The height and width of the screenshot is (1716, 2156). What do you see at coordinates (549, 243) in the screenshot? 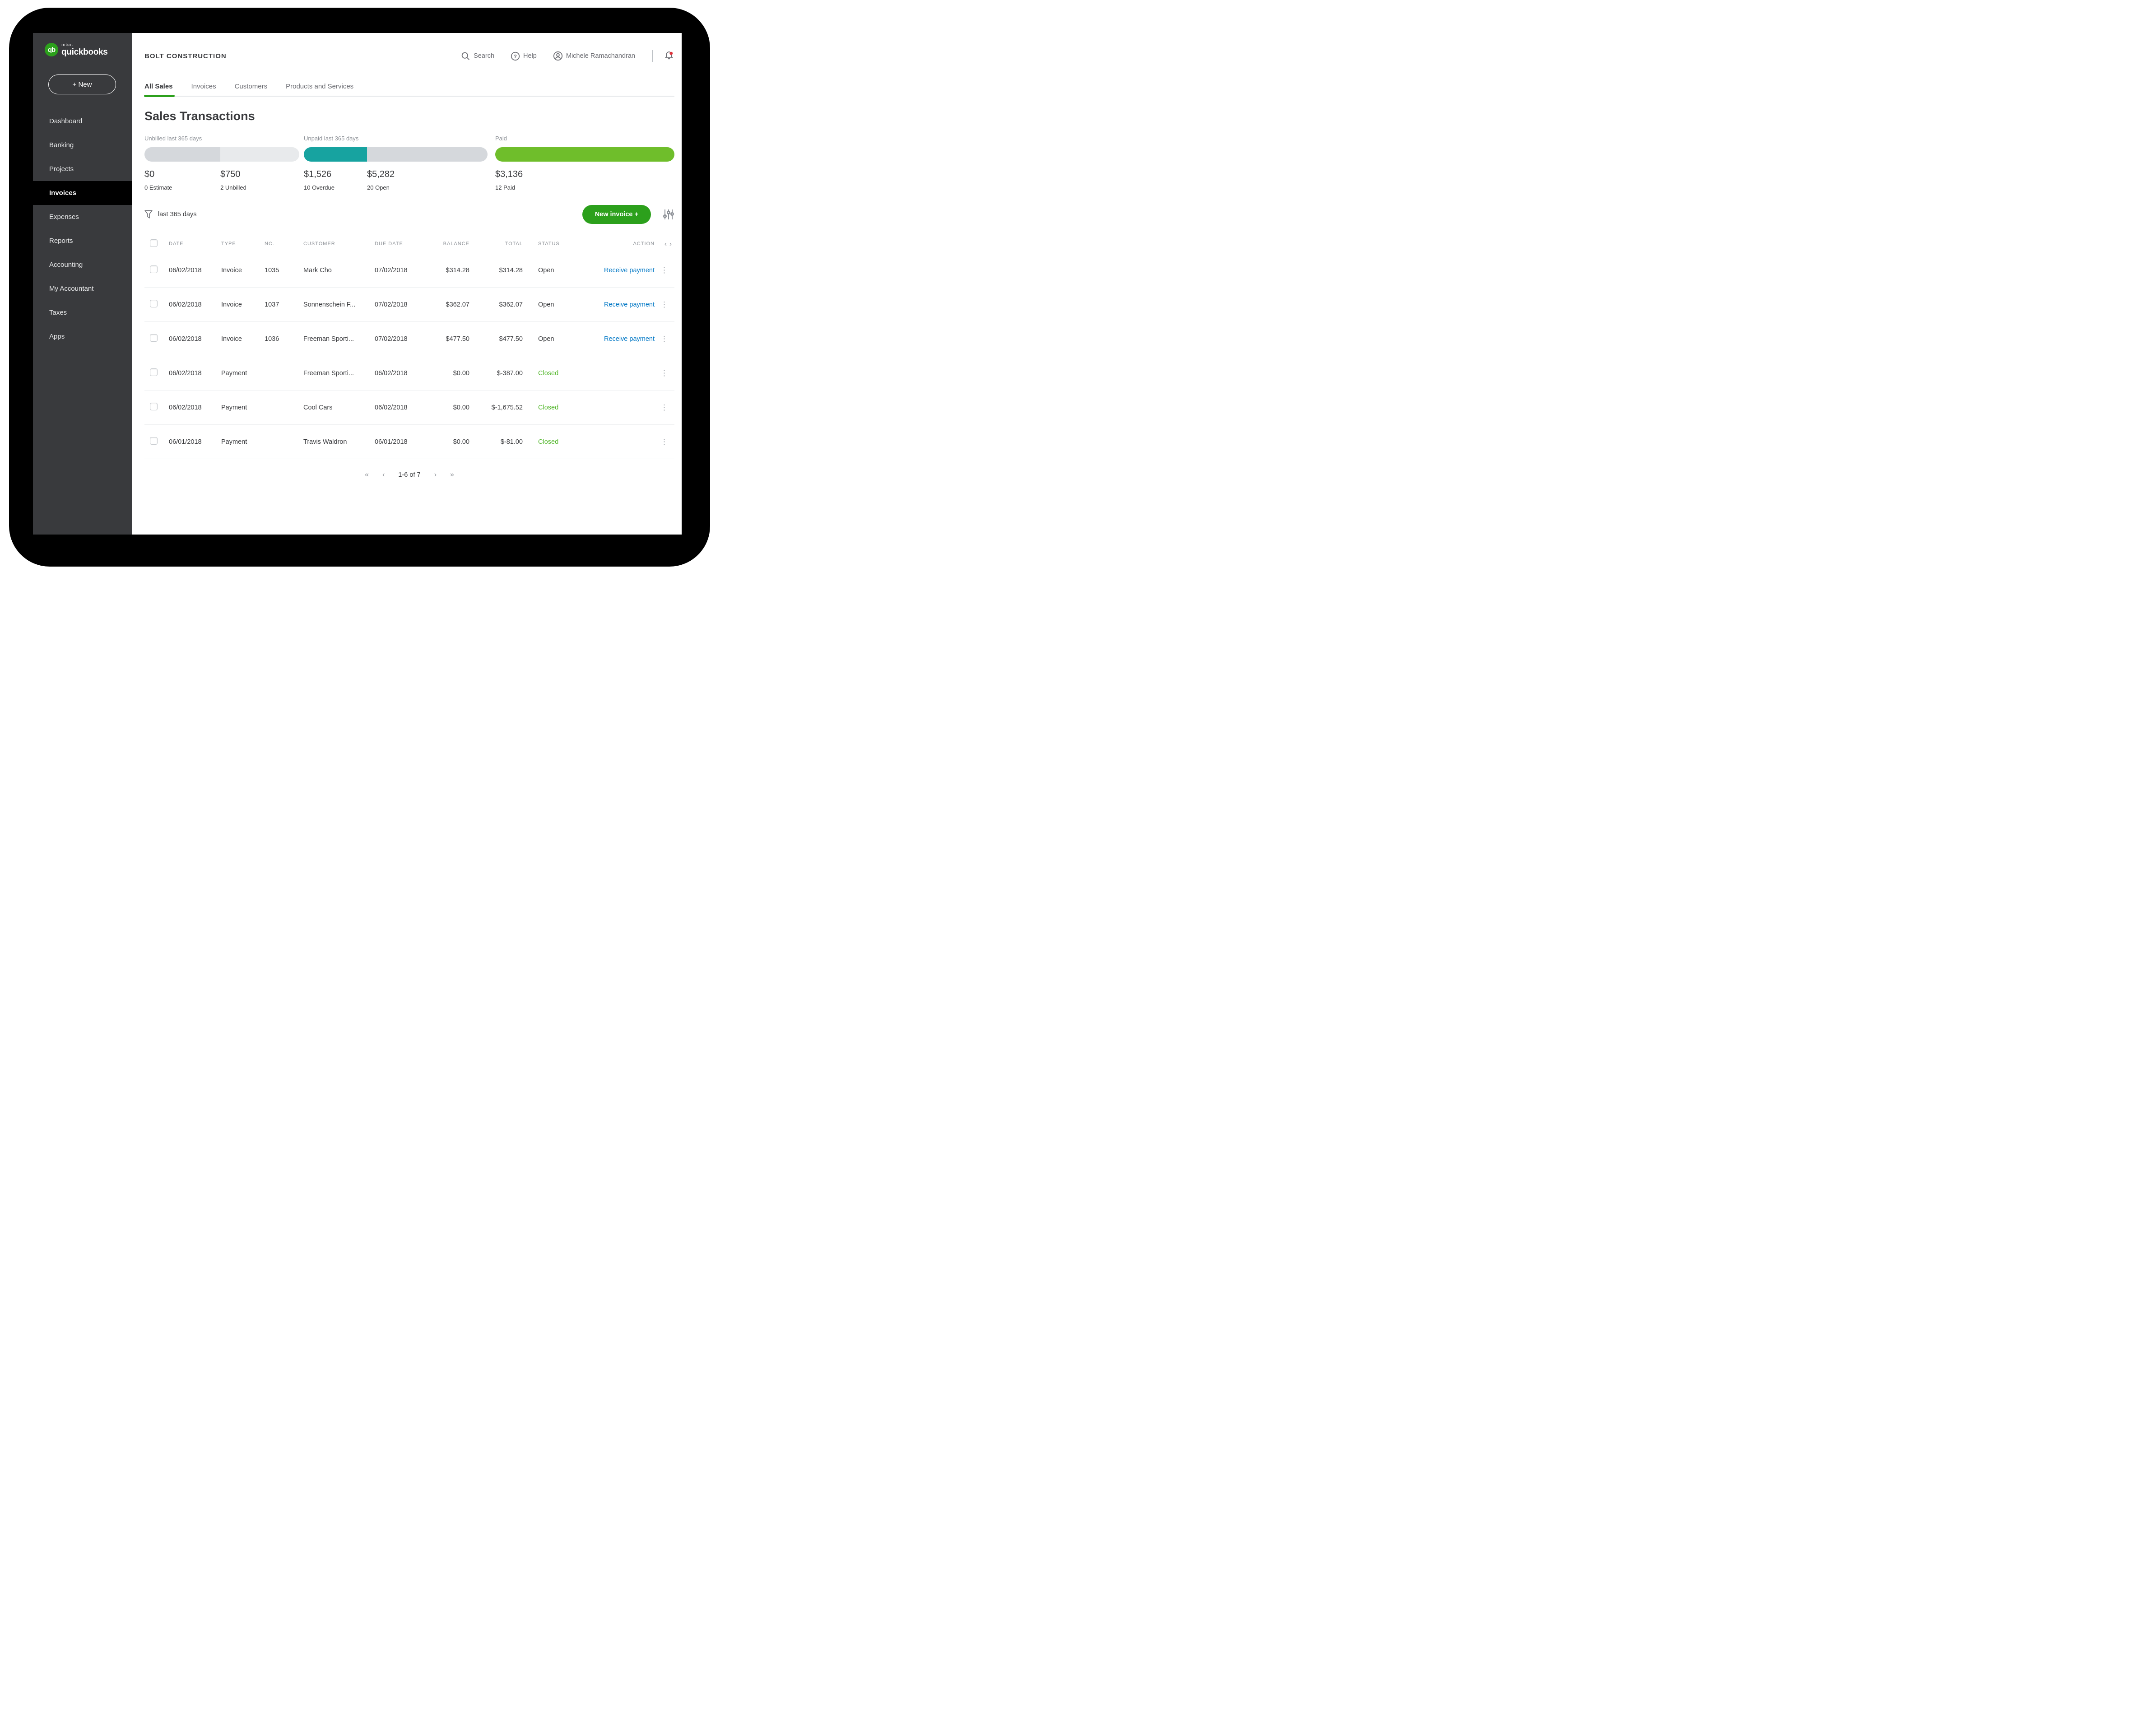
I see `col-status: STATUS` at bounding box center [549, 243].